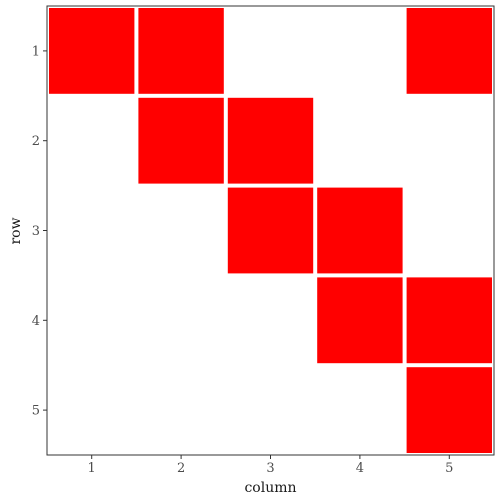  What do you see at coordinates (16, 230) in the screenshot?
I see `y-axis-title: row` at bounding box center [16, 230].